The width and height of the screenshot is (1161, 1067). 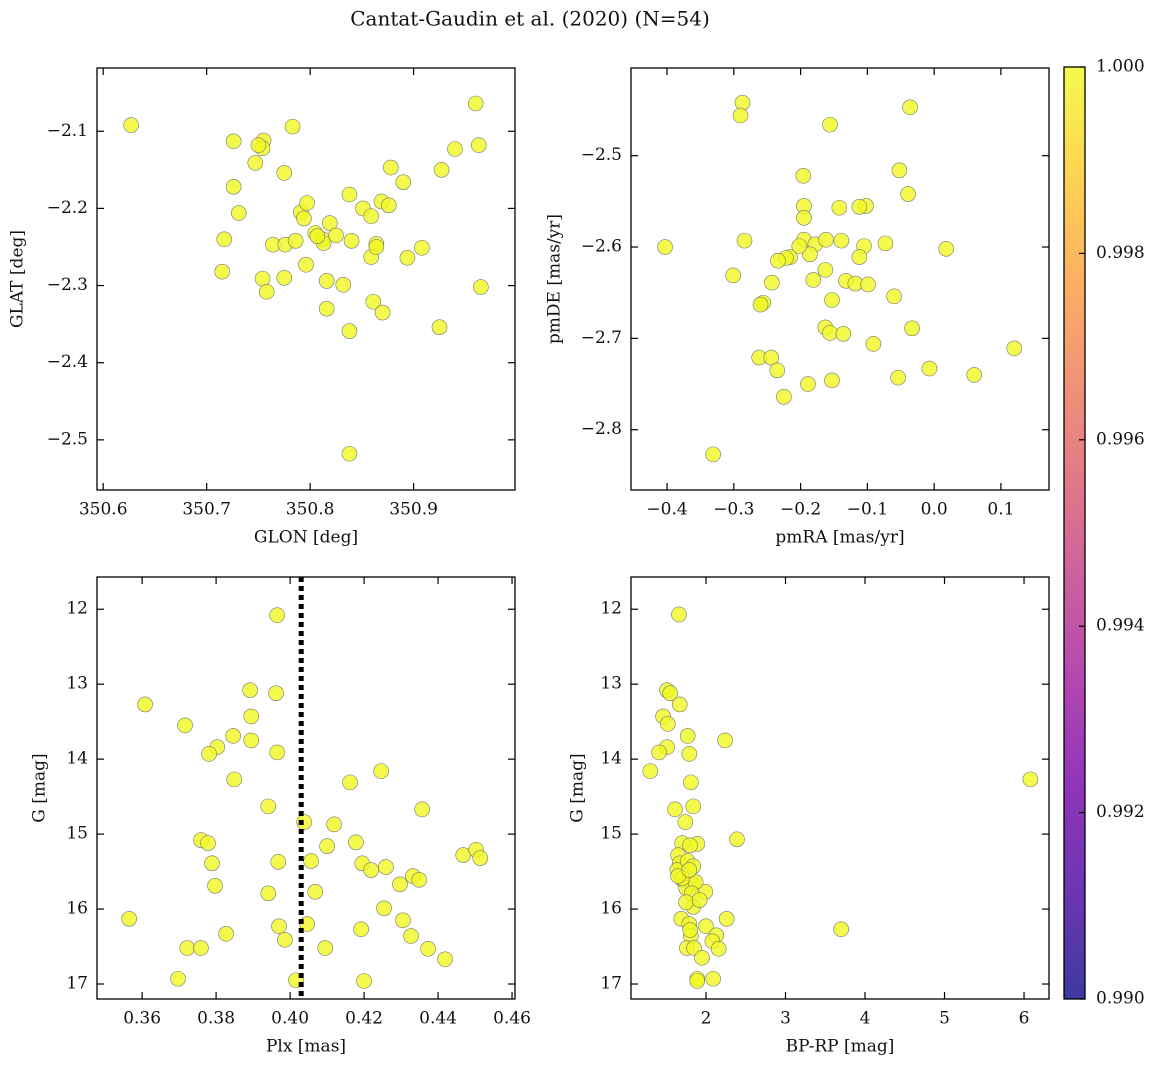 What do you see at coordinates (142, 1019) in the screenshot?
I see `x-tick-label: 0.36` at bounding box center [142, 1019].